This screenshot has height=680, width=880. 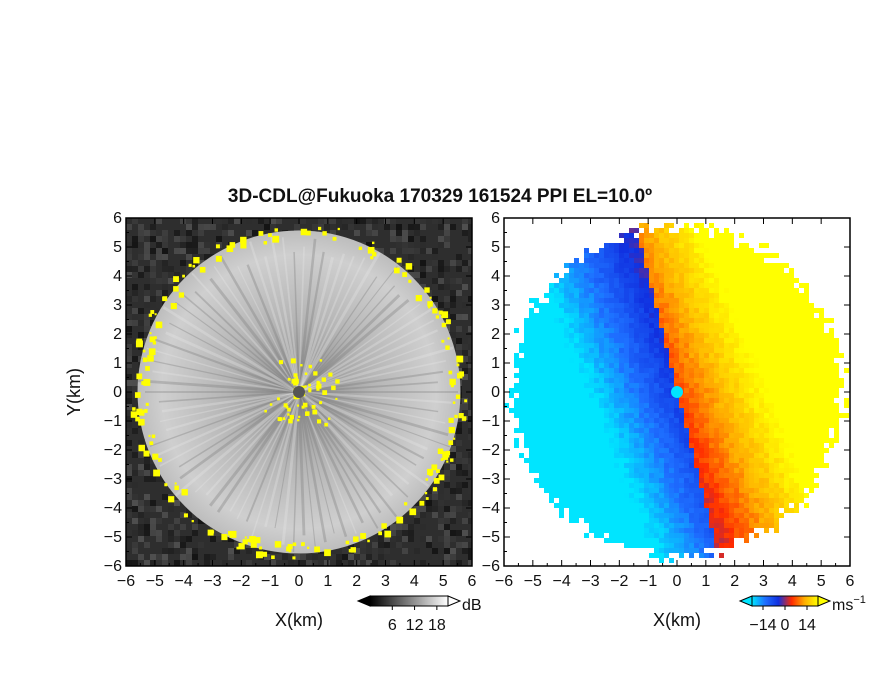 What do you see at coordinates (437, 625) in the screenshot?
I see `colorbar-tick-label: 18` at bounding box center [437, 625].